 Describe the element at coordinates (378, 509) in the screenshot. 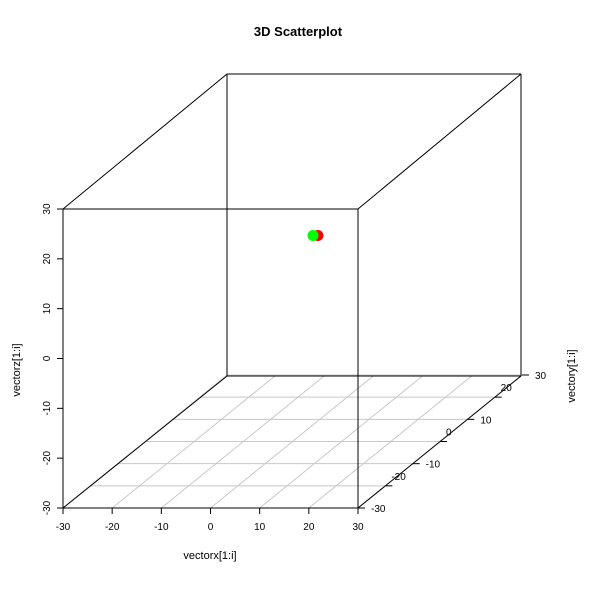

I see `y-tick-label: -30` at that location.